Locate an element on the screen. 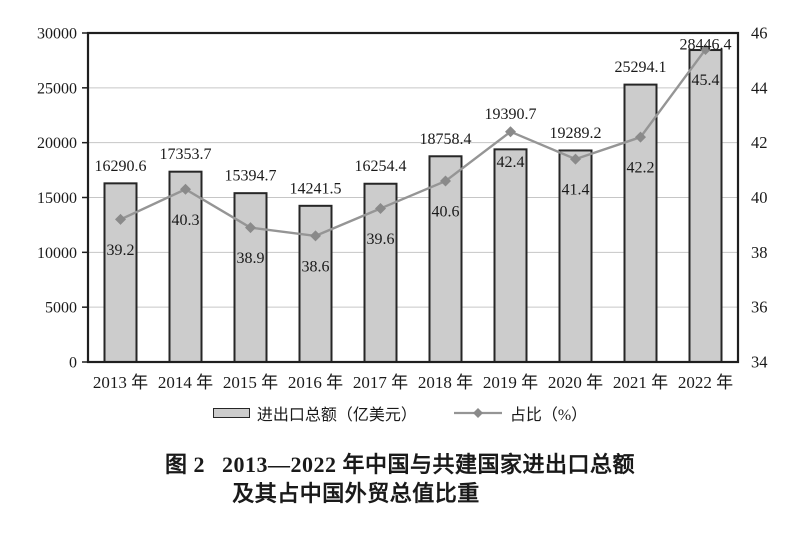 The image size is (800, 549). bar-value-label: 16290.6 is located at coordinates (121, 166).